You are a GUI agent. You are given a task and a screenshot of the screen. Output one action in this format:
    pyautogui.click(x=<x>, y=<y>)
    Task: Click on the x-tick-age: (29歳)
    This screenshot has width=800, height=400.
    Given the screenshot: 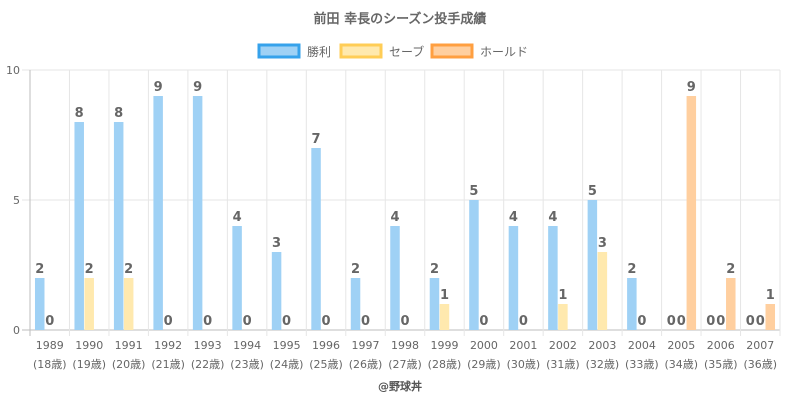 What is the action you would take?
    pyautogui.click(x=484, y=364)
    